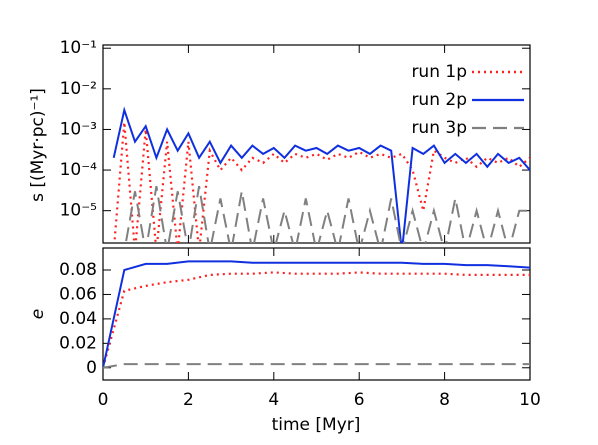 This screenshot has height=445, width=598. I want to click on legend-label: run 2p, so click(439, 100).